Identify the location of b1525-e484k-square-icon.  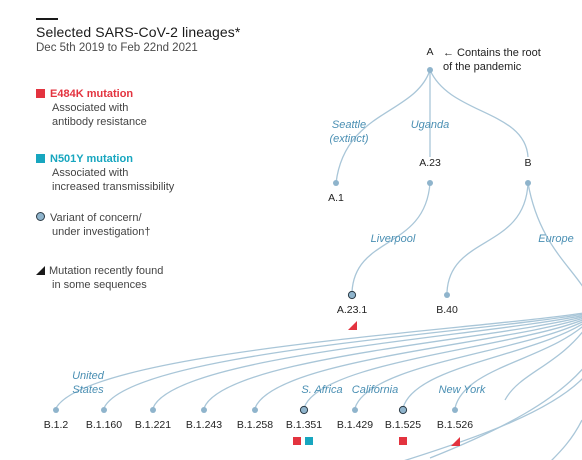
(403, 441).